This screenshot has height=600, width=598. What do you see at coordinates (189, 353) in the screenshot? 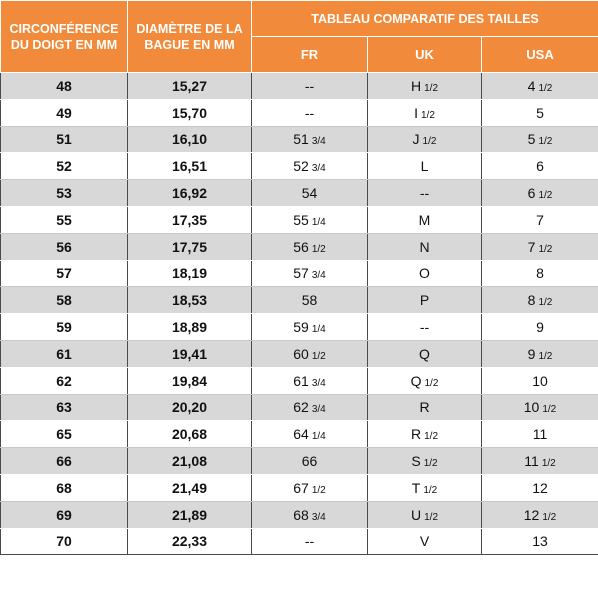
I see `diameter-cell-value: 19,41` at bounding box center [189, 353].